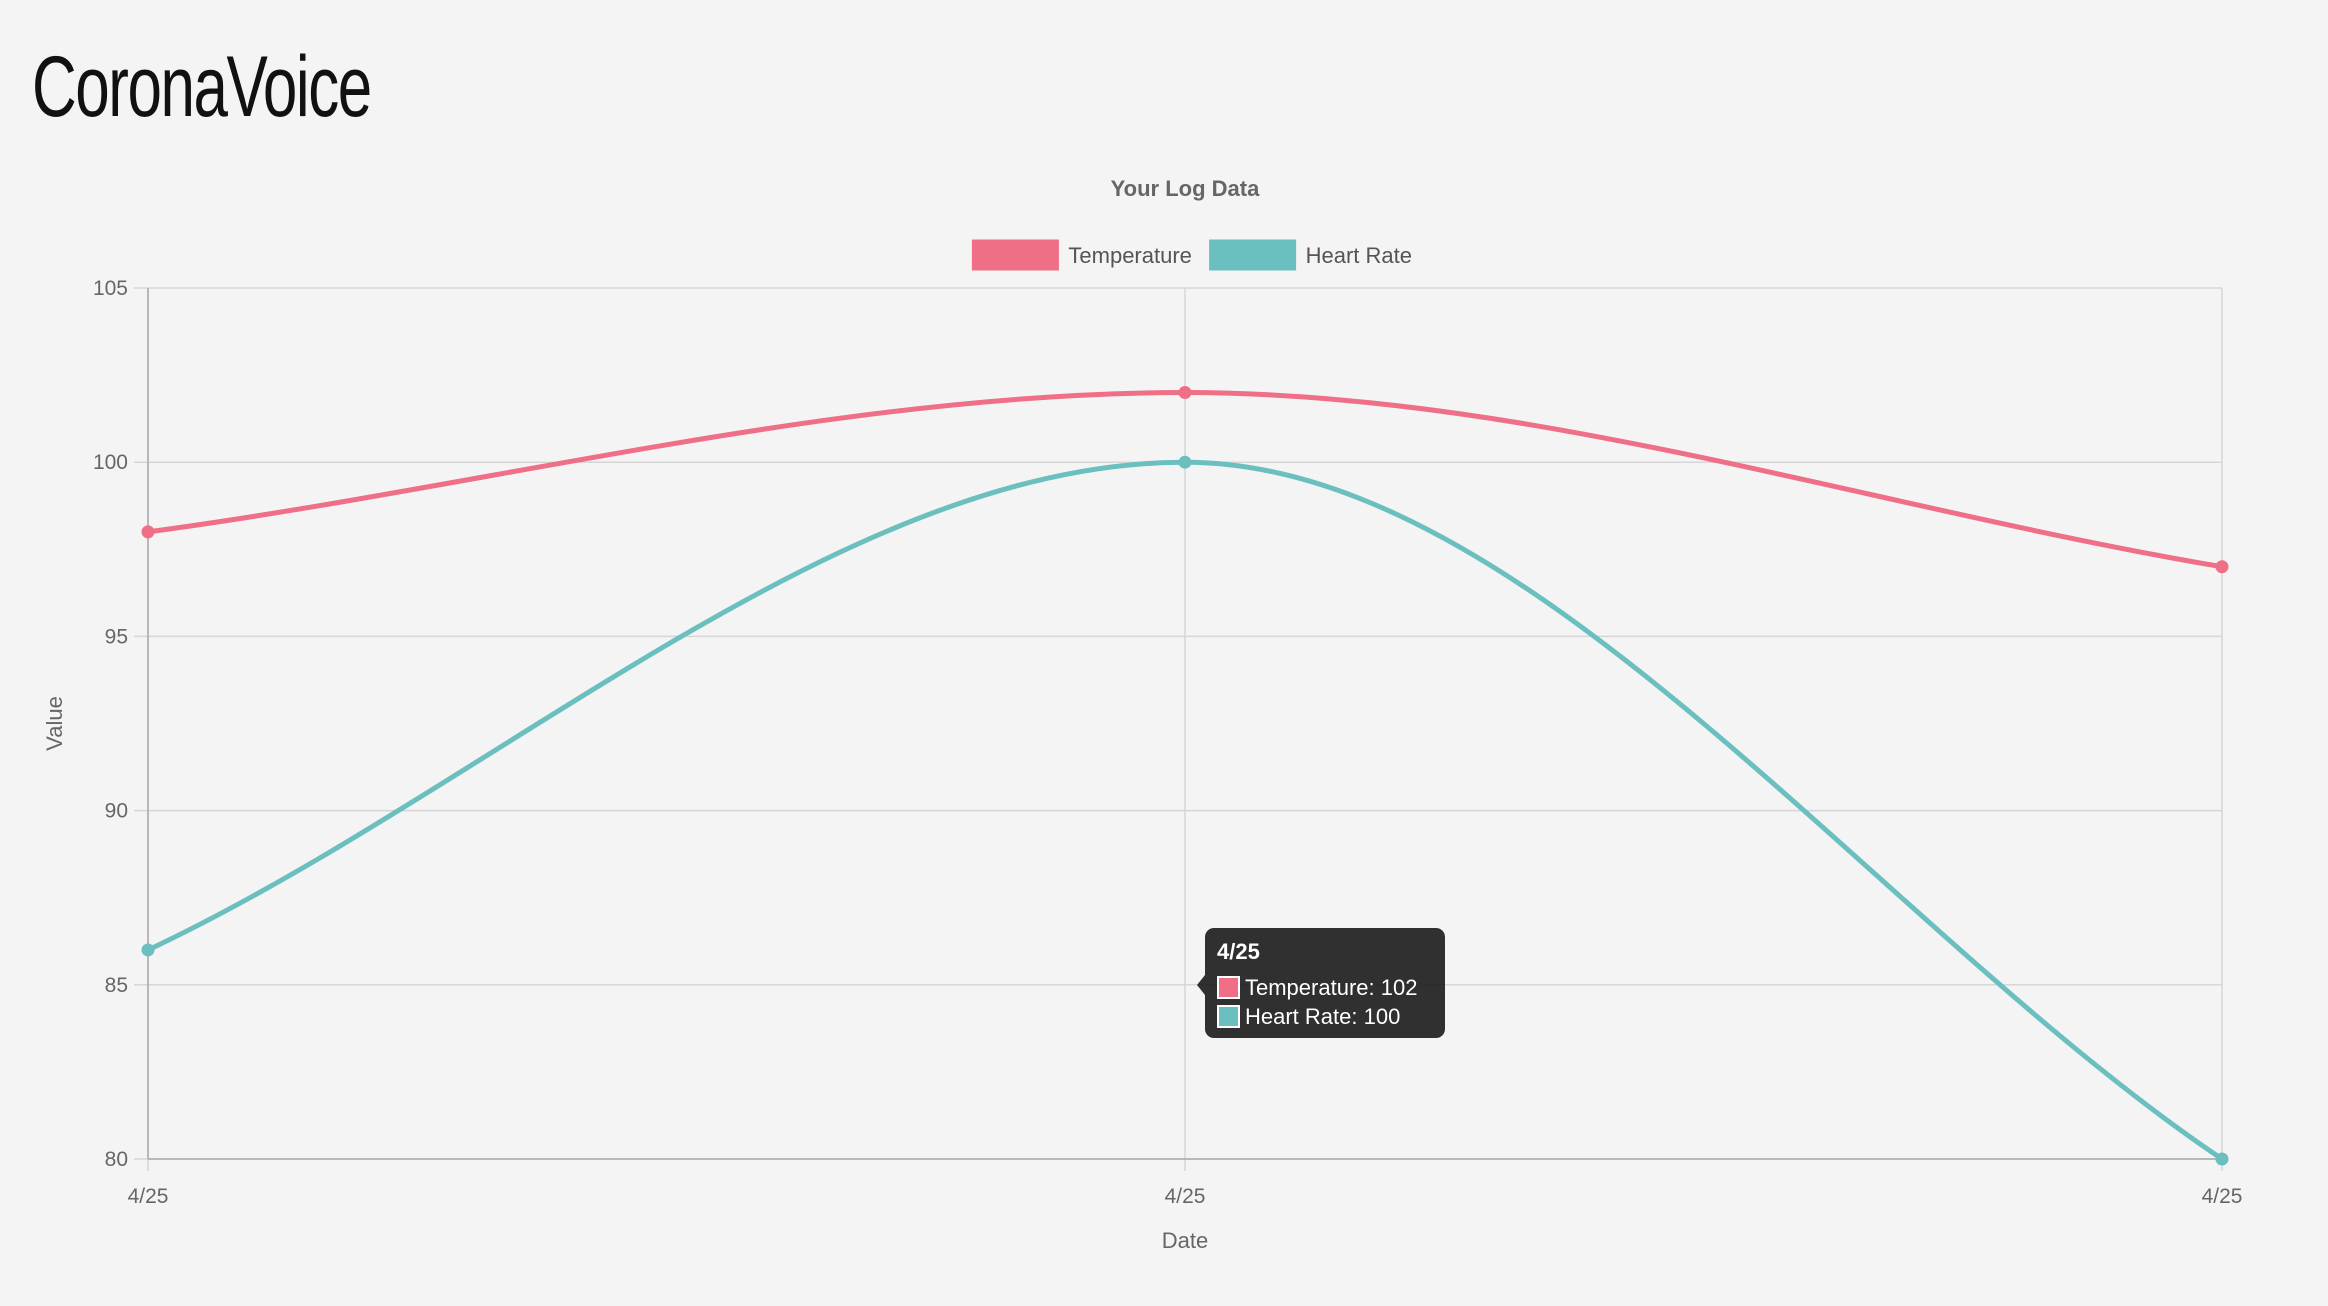 The image size is (2328, 1306). I want to click on tooltip-caret, so click(1201, 985).